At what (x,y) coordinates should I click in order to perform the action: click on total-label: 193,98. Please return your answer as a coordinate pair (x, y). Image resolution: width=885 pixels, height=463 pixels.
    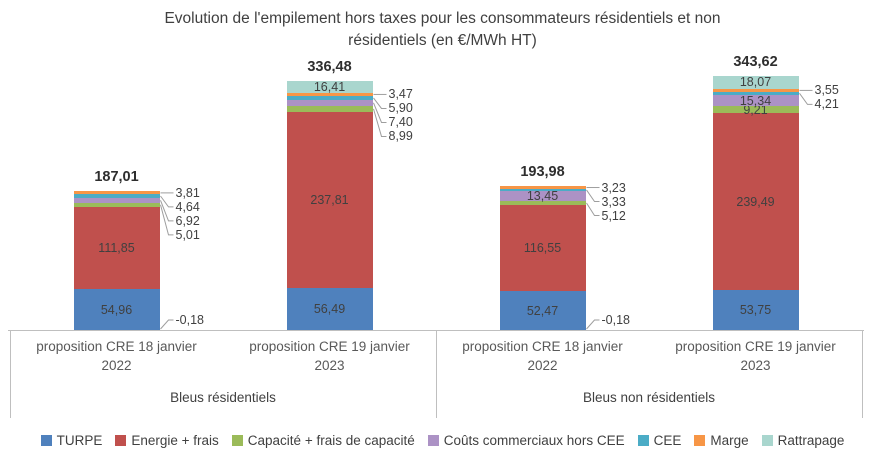
    Looking at the image, I should click on (542, 172).